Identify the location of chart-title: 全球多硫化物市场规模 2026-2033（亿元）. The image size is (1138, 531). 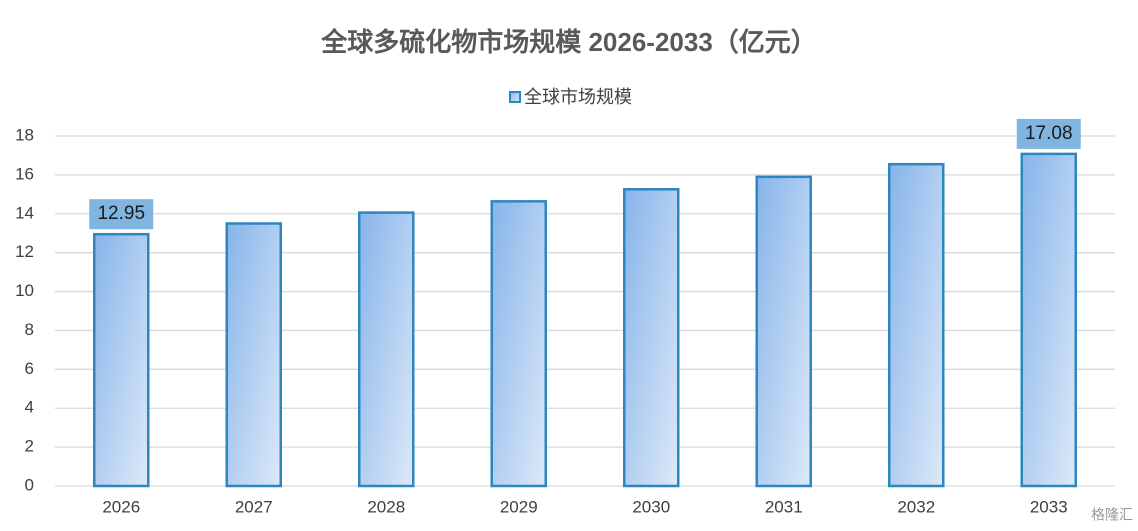
(568, 42).